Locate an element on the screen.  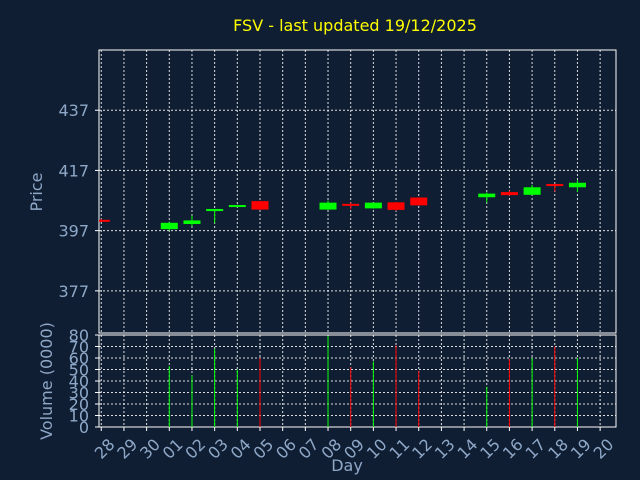
volume-tick-label: 40 is located at coordinates (79, 381).